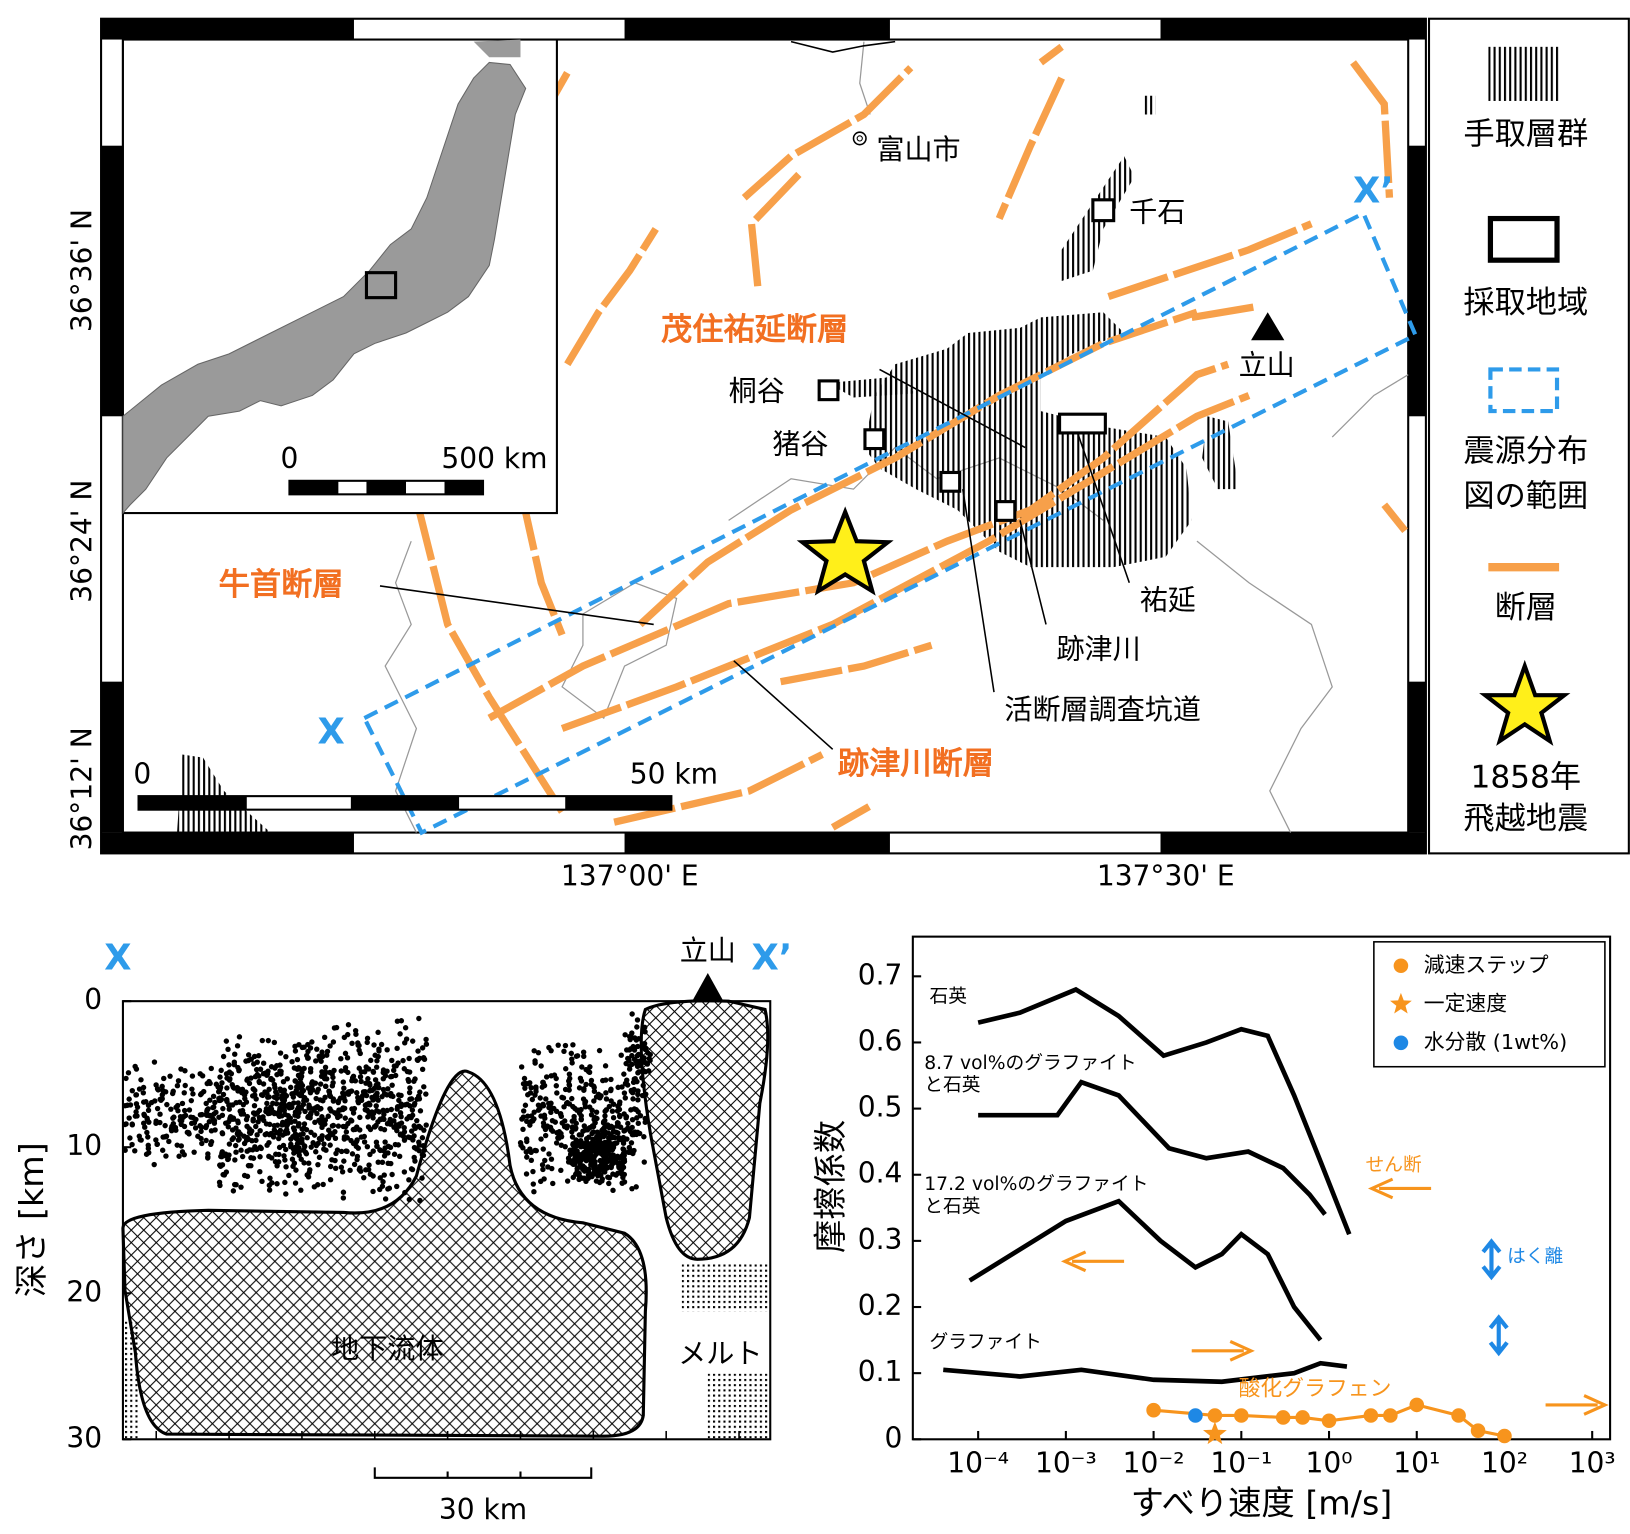 This screenshot has width=1630, height=1534. I want to click on legend-box, so click(1489, 1004).